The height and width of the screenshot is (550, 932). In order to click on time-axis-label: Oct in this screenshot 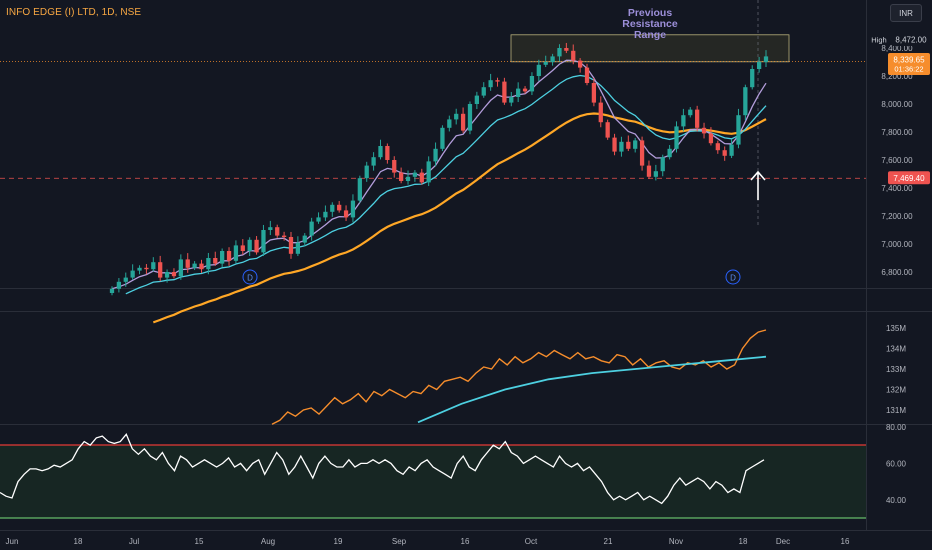, I will do `click(531, 541)`.